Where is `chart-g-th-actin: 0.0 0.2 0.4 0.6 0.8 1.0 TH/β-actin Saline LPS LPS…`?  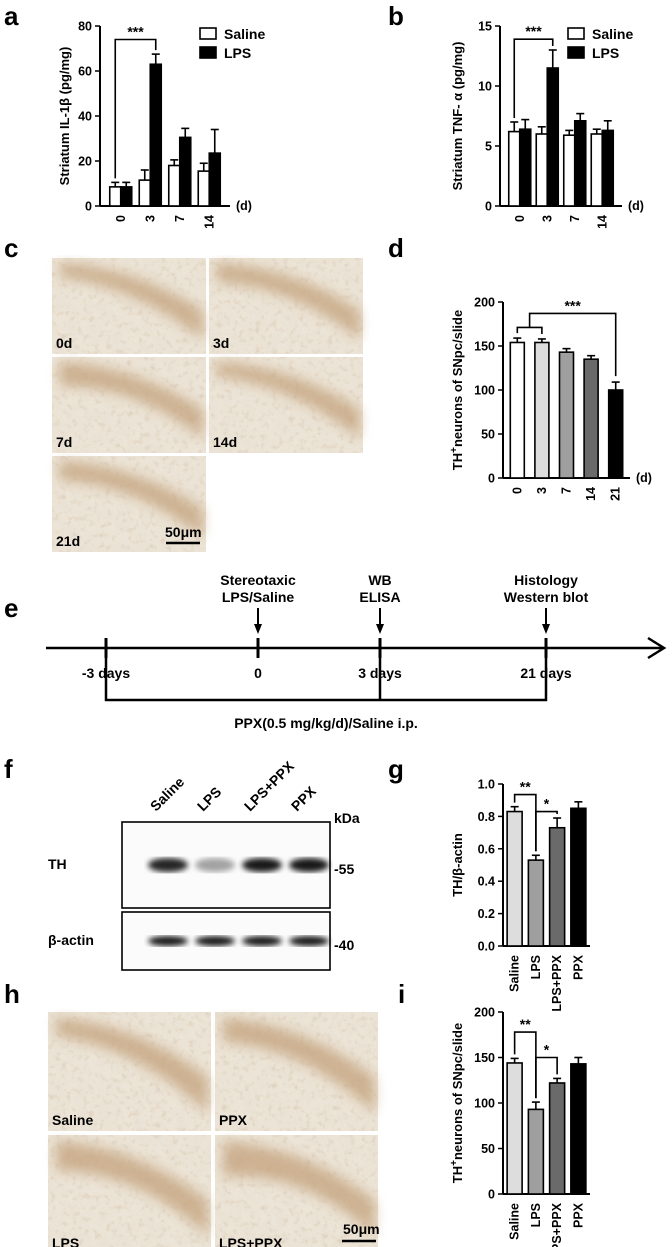
chart-g-th-actin: 0.0 0.2 0.4 0.6 0.8 1.0 TH/β-actin Saline LPS LPS… is located at coordinates (520, 895).